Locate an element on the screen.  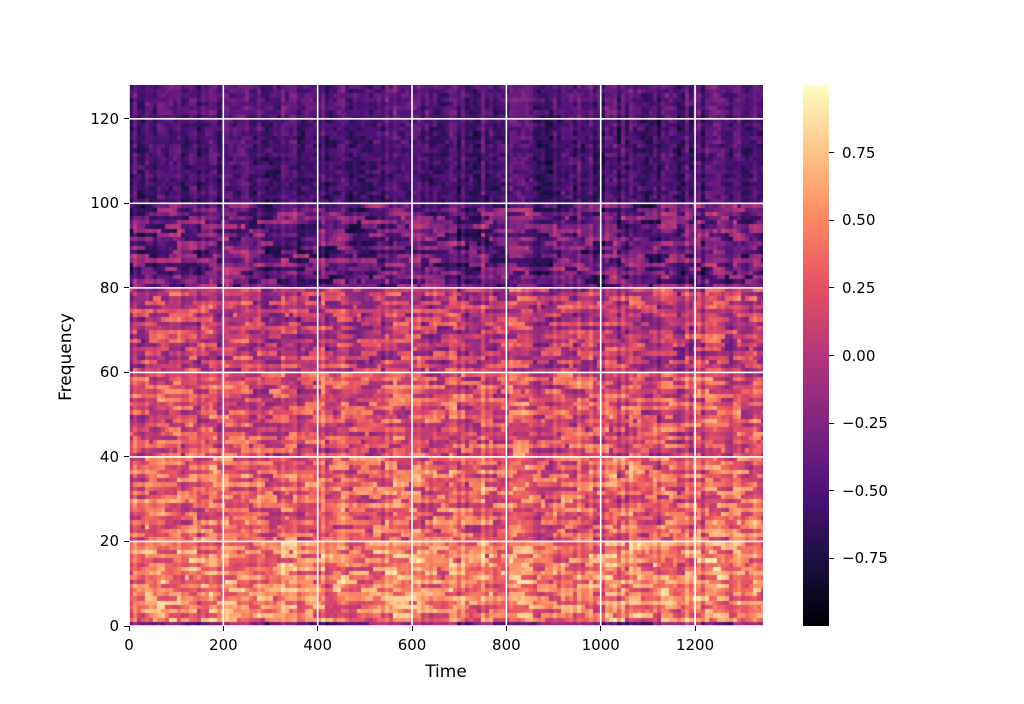
colorbar is located at coordinates (816, 355).